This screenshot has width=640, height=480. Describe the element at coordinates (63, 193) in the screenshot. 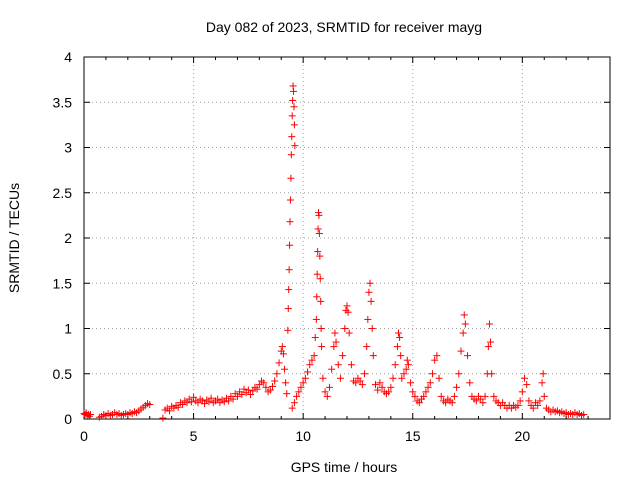

I see `y-tick-label: 2.5` at that location.